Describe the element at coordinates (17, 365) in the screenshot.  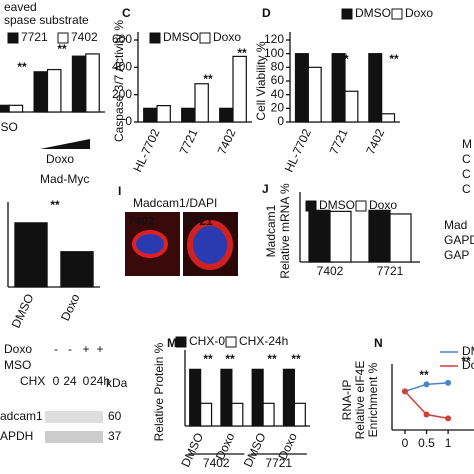
I see `blot-label: MSO` at that location.